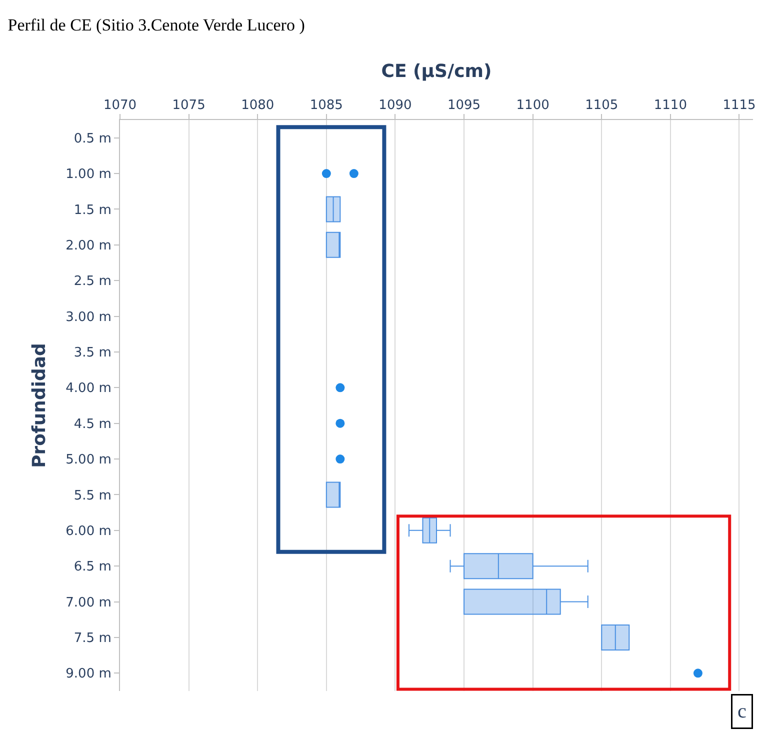  What do you see at coordinates (326, 105) in the screenshot?
I see `x-tick-label: 1085` at bounding box center [326, 105].